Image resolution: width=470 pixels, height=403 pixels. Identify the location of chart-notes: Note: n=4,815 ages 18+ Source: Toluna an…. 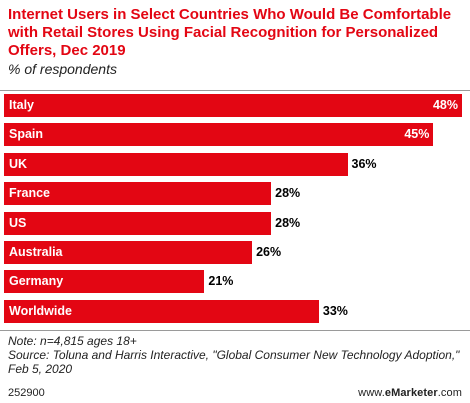
(236, 355).